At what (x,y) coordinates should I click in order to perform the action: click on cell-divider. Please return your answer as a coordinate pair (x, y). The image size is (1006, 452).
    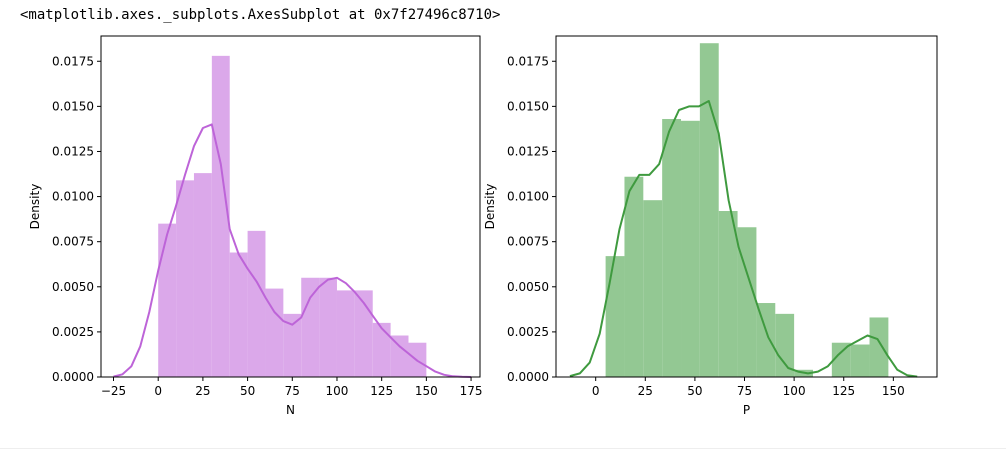
    Looking at the image, I should click on (503, 448).